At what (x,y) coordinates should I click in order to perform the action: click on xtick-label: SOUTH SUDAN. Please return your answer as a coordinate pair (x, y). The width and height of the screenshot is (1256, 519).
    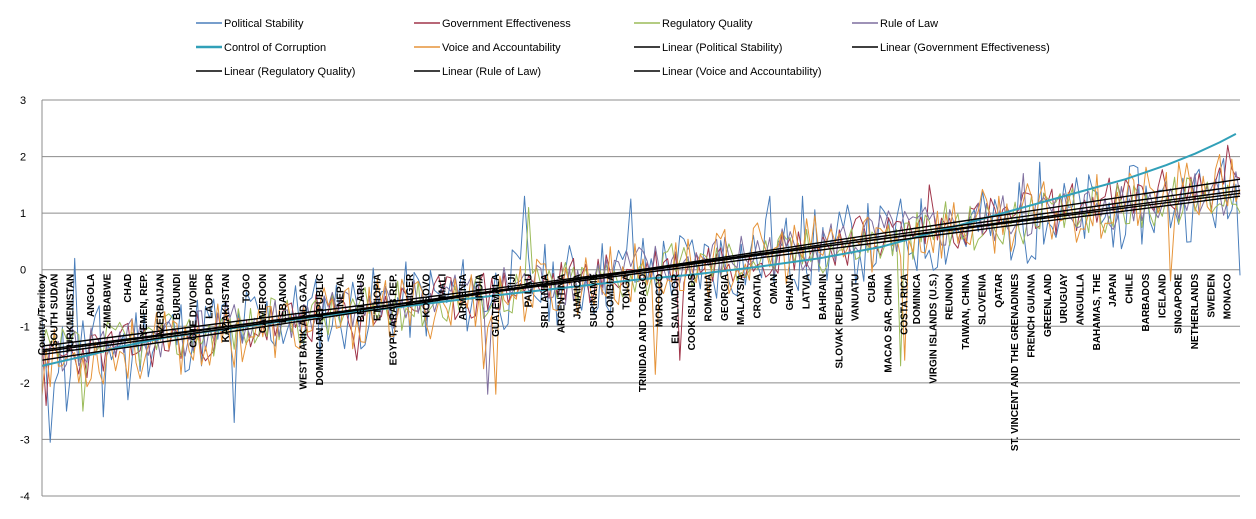
    Looking at the image, I should click on (54, 310).